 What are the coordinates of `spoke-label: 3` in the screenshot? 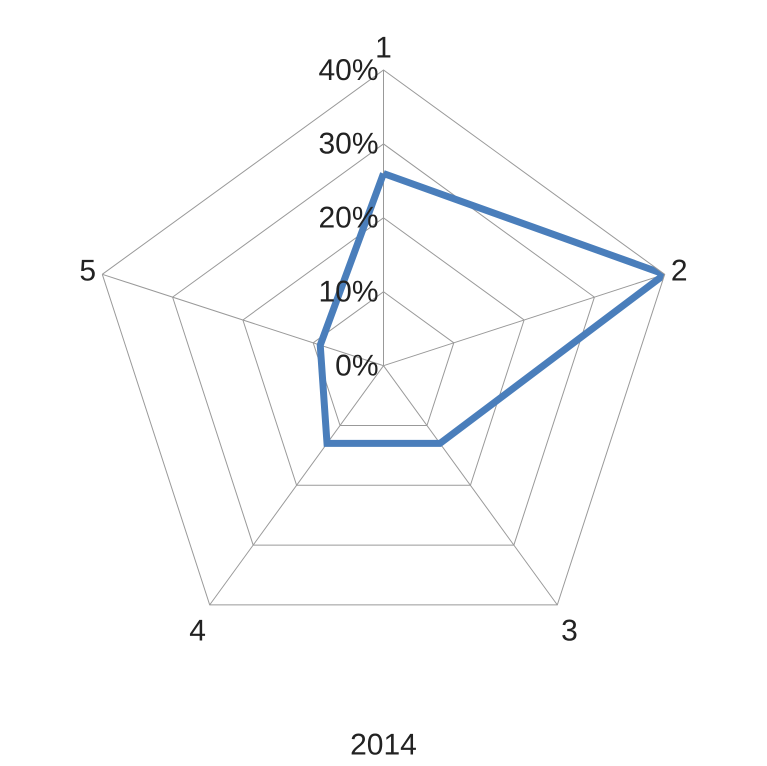 It's located at (569, 631).